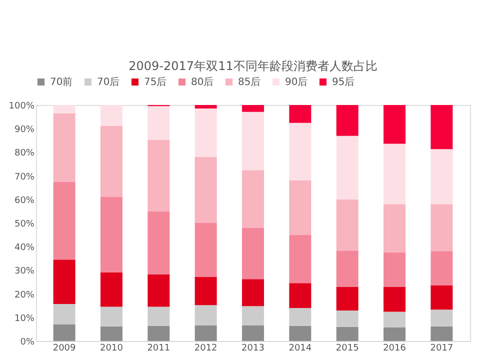 Image resolution: width=500 pixels, height=362 pixels. What do you see at coordinates (61, 82) in the screenshot?
I see `legend-label: 70前` at bounding box center [61, 82].